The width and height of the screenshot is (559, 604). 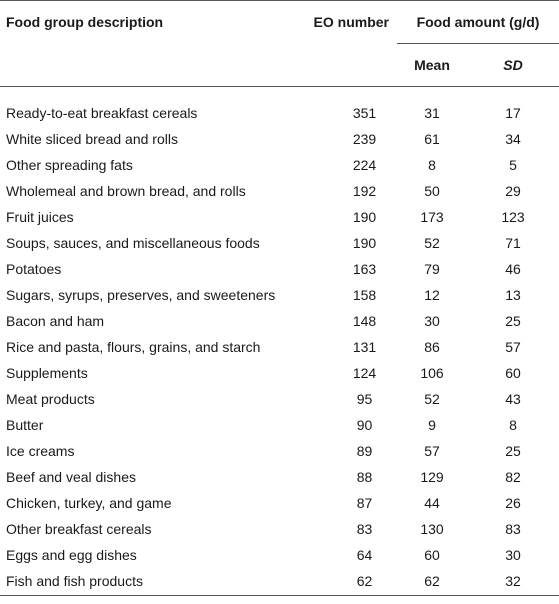 What do you see at coordinates (432, 347) in the screenshot?
I see `cell-mean: 86` at bounding box center [432, 347].